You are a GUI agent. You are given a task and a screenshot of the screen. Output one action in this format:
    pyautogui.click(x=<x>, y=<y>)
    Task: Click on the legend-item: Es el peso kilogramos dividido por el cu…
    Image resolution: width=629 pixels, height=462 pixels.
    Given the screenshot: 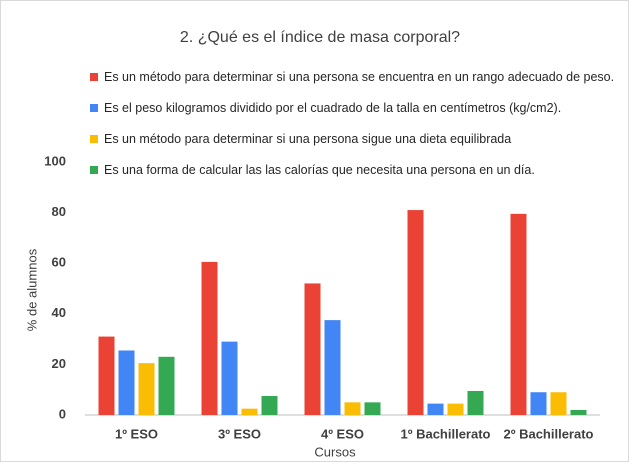 What is the action you would take?
    pyautogui.click(x=359, y=108)
    